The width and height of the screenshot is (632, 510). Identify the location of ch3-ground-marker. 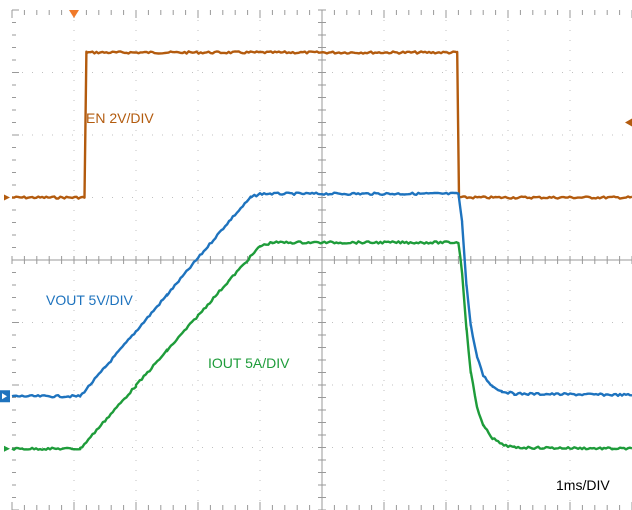
(7, 448).